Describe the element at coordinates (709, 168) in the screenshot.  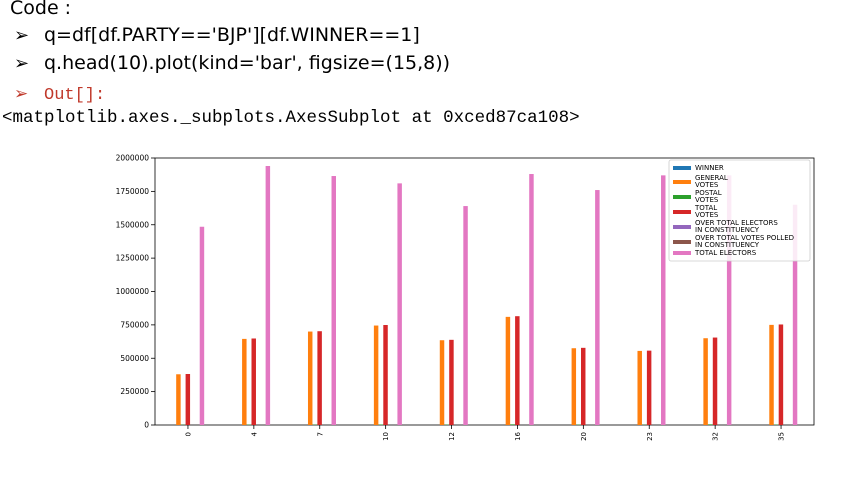
I see `legend-label: WINNER` at that location.